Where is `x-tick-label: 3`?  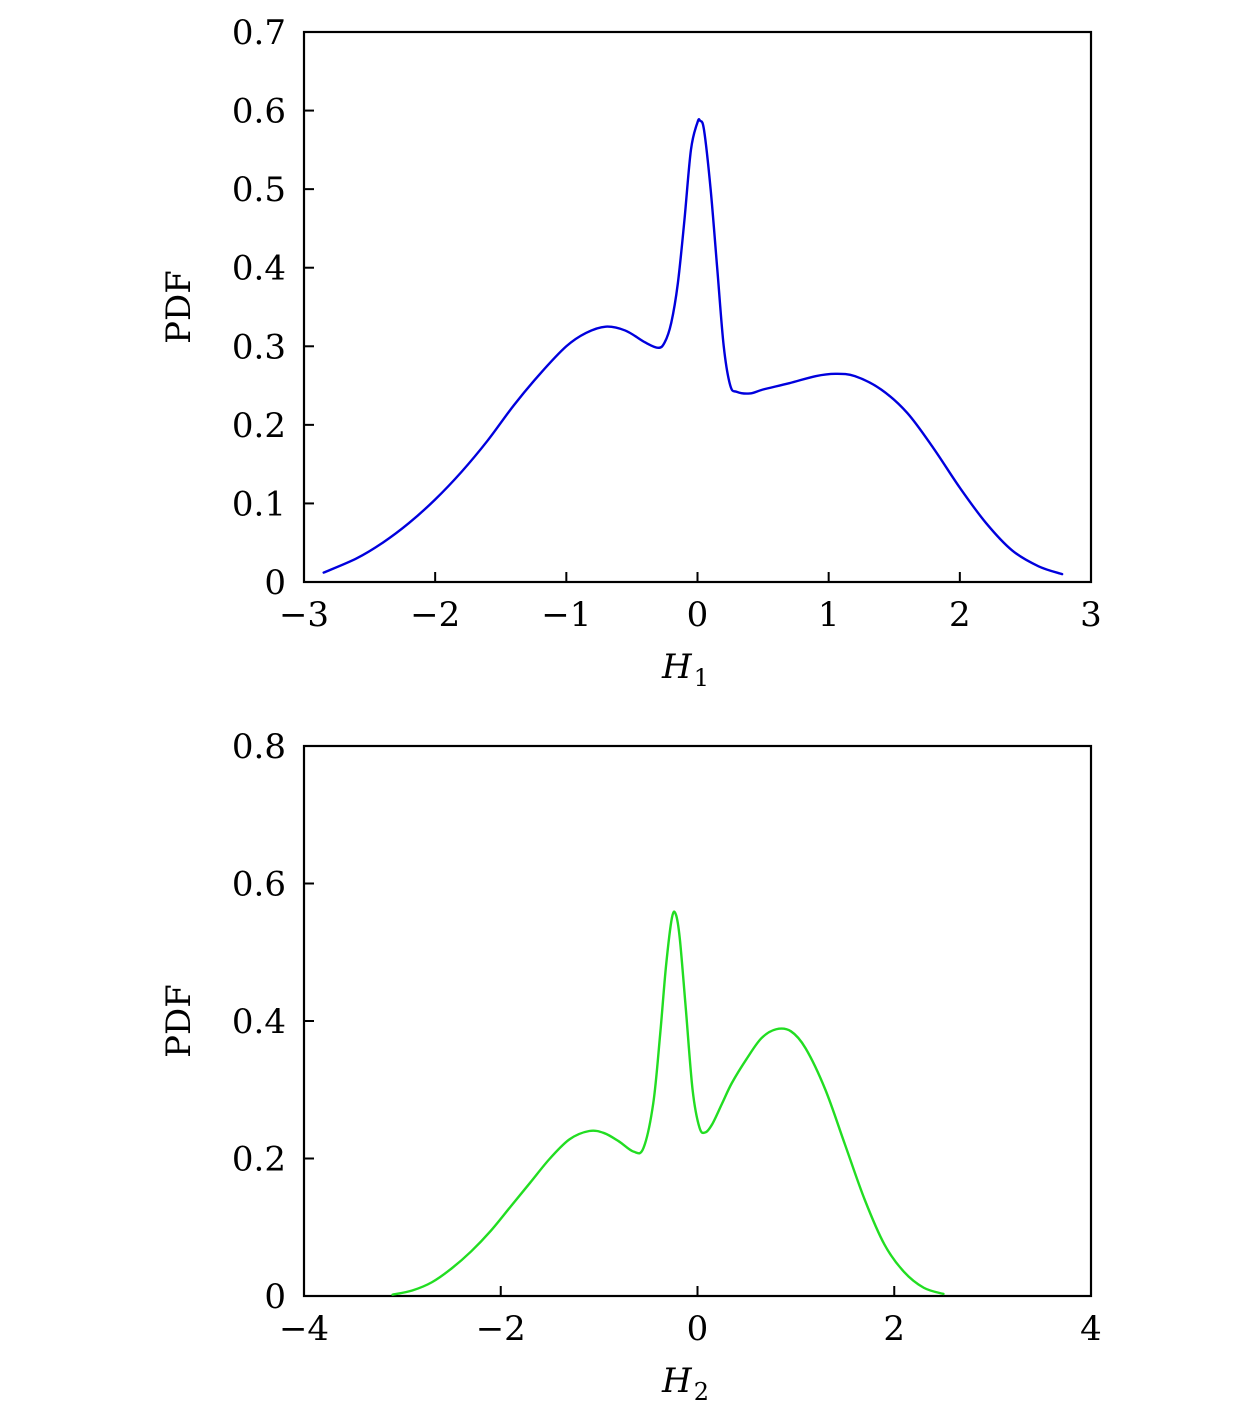 x-tick-label: 3 is located at coordinates (1091, 615).